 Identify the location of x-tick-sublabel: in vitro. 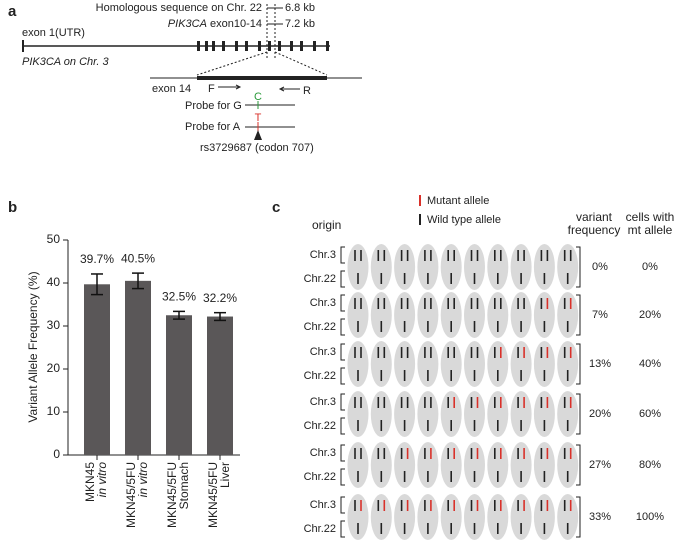
(143, 480).